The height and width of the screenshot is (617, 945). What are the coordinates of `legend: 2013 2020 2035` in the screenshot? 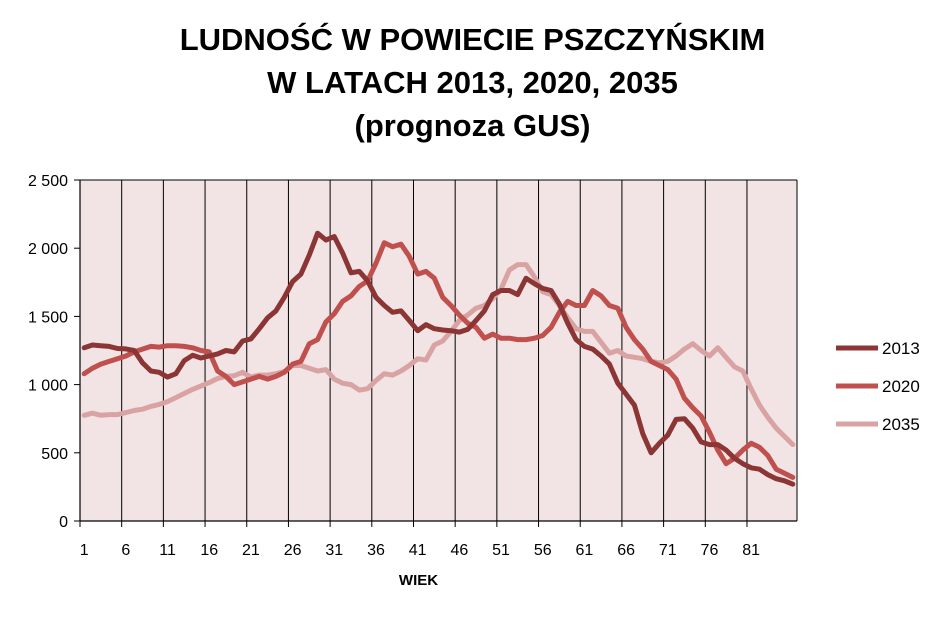 It's located at (878, 386).